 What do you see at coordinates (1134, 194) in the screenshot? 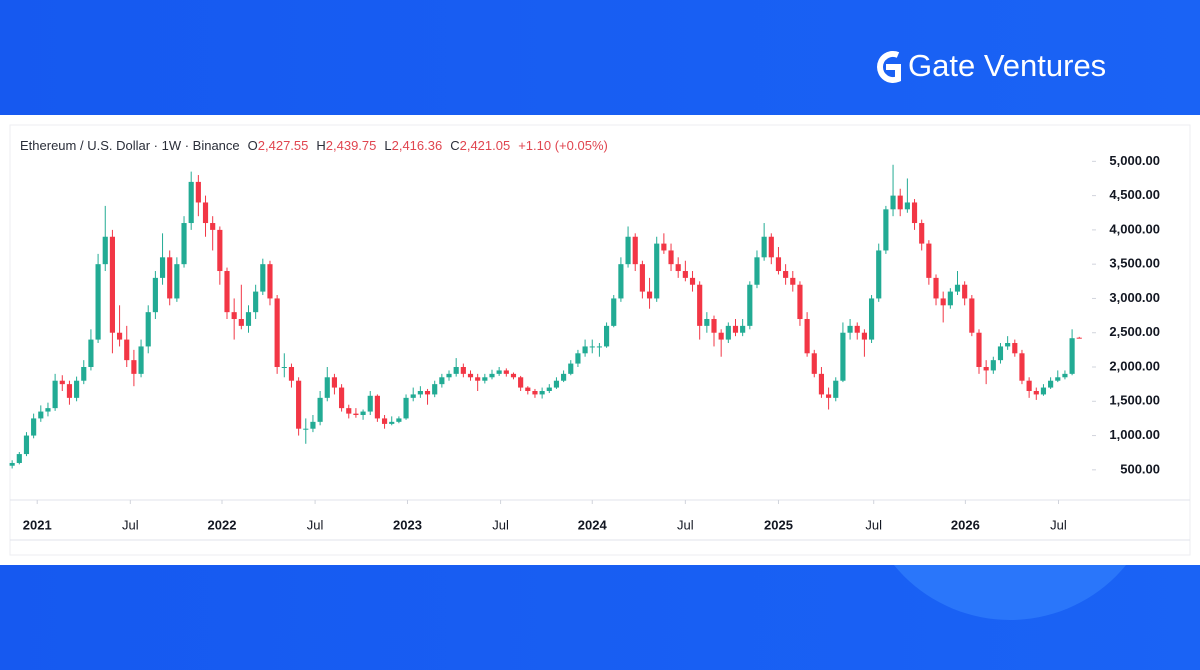
I see `y-tick-label: 4,500.00` at bounding box center [1134, 194].